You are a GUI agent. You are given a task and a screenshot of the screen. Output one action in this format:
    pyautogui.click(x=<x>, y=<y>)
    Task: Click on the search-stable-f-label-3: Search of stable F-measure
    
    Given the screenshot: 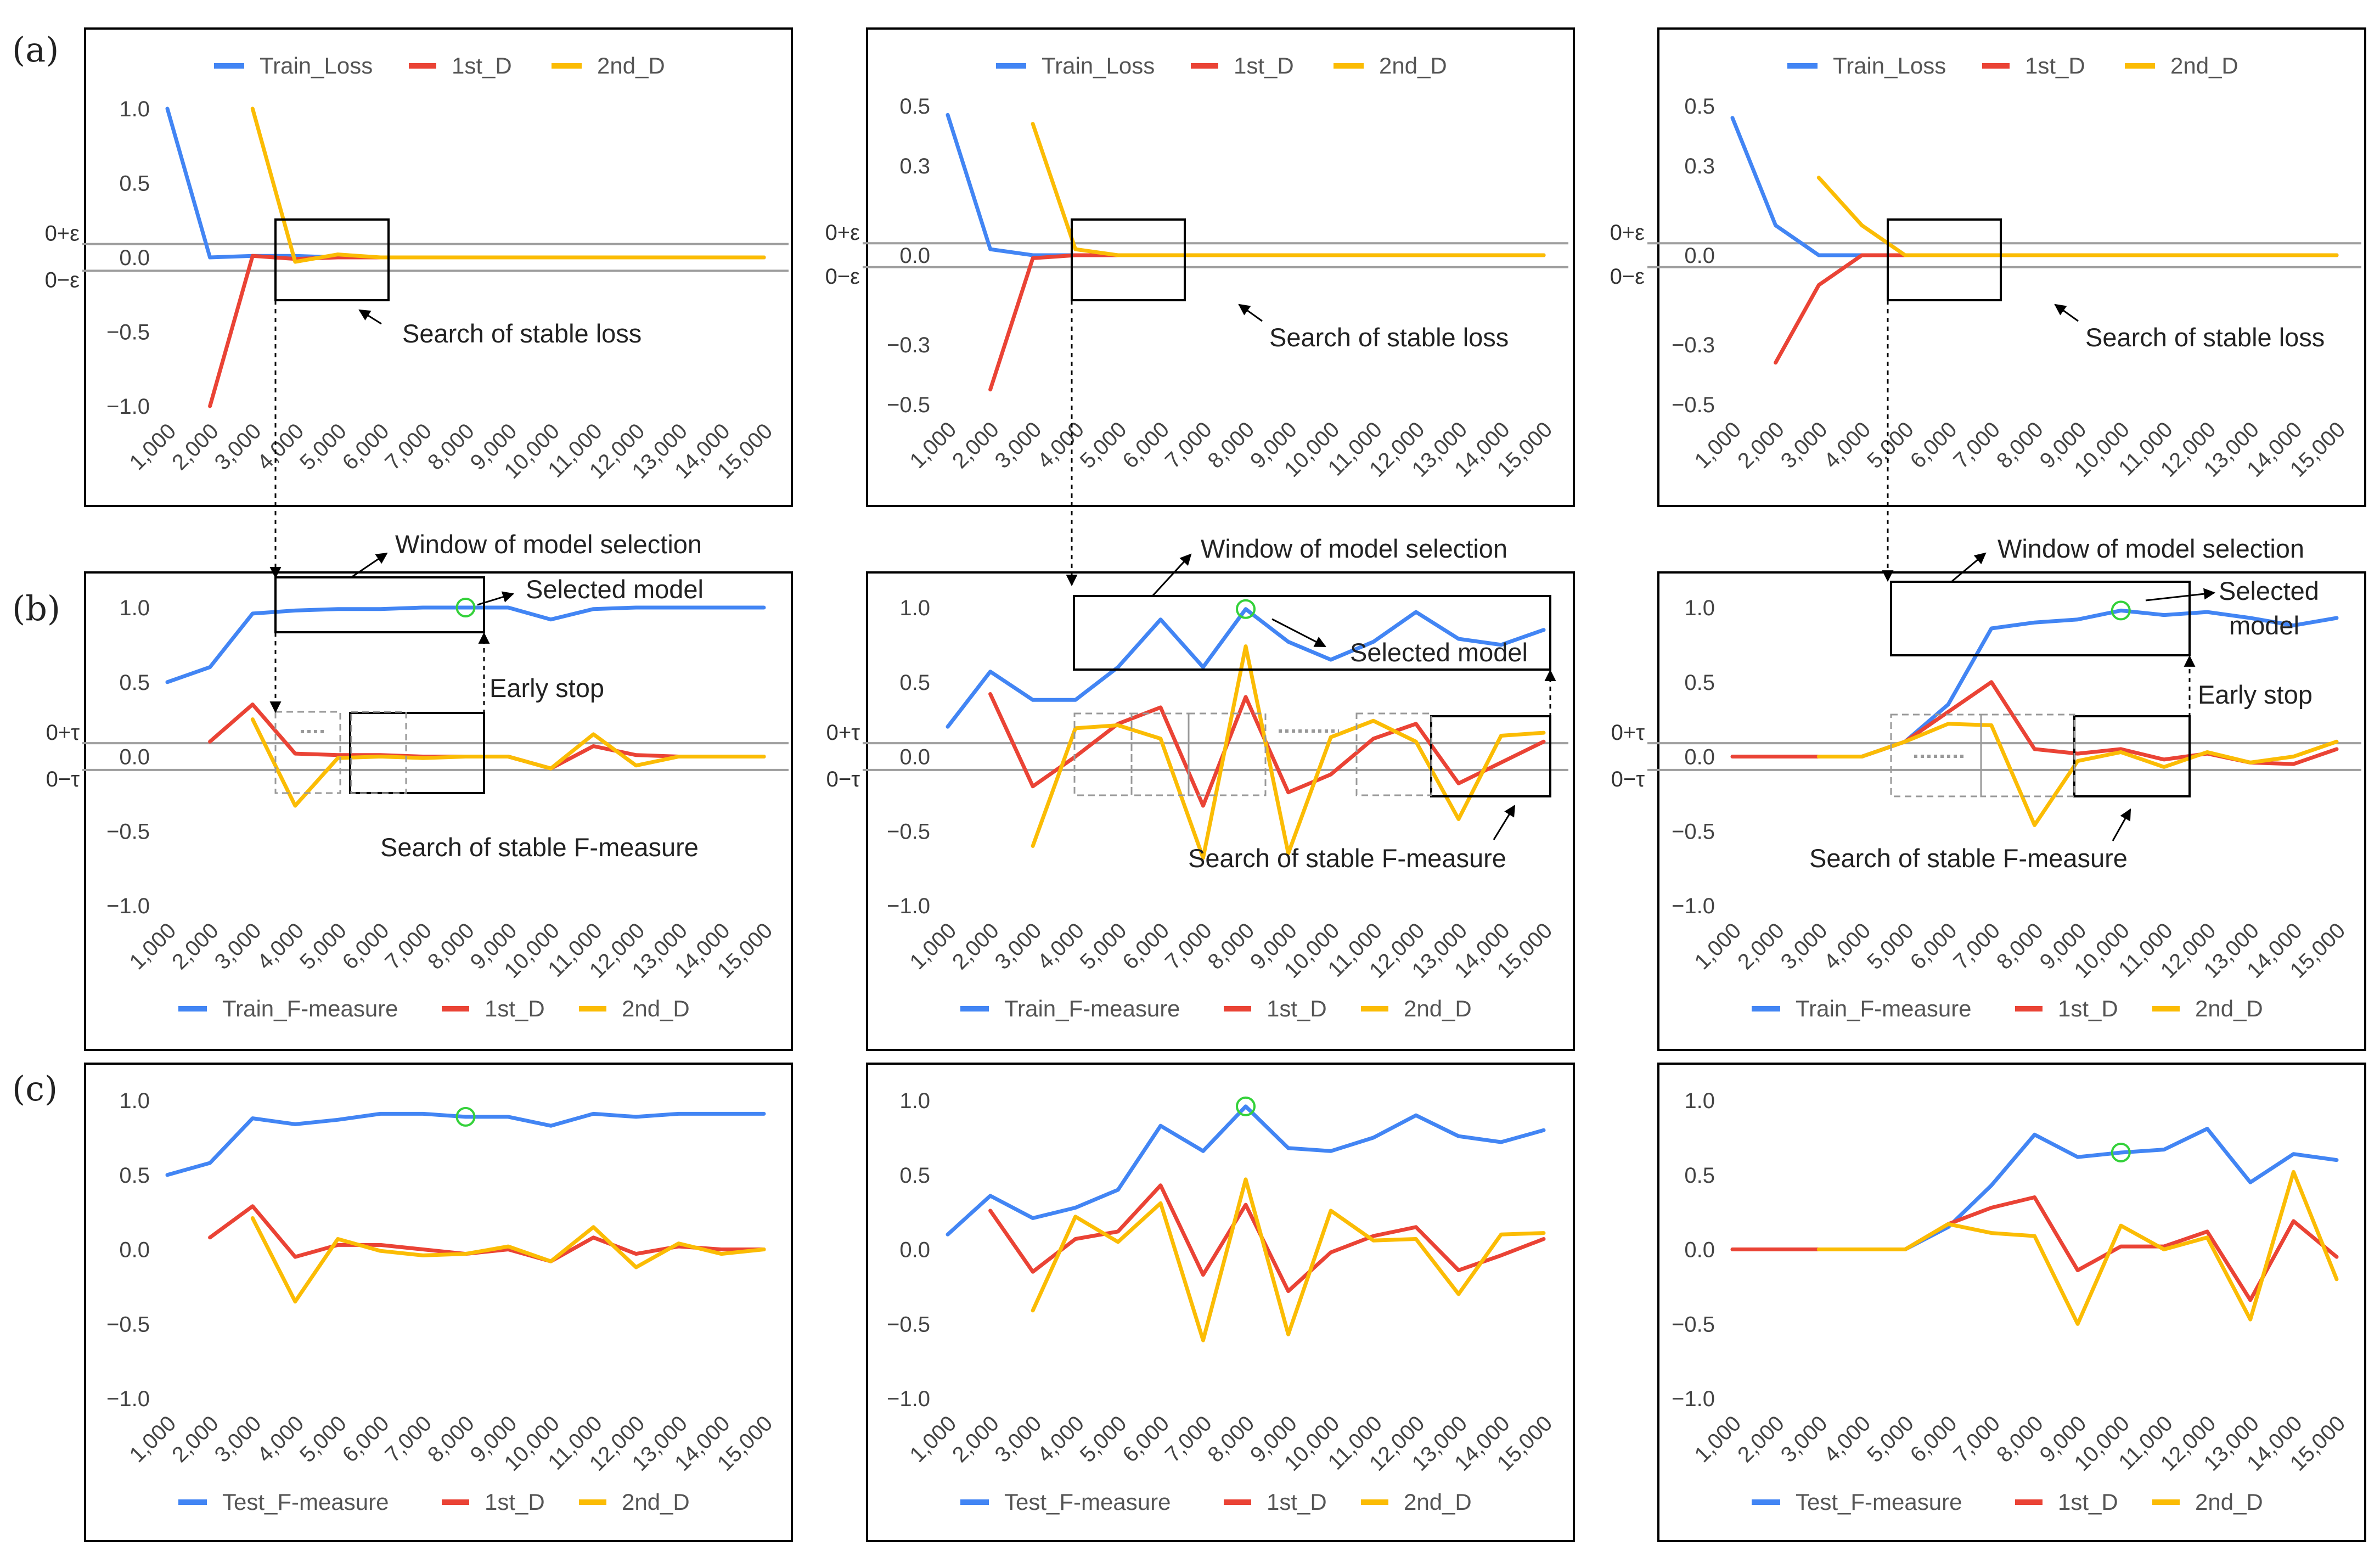 What is the action you would take?
    pyautogui.click(x=1968, y=858)
    